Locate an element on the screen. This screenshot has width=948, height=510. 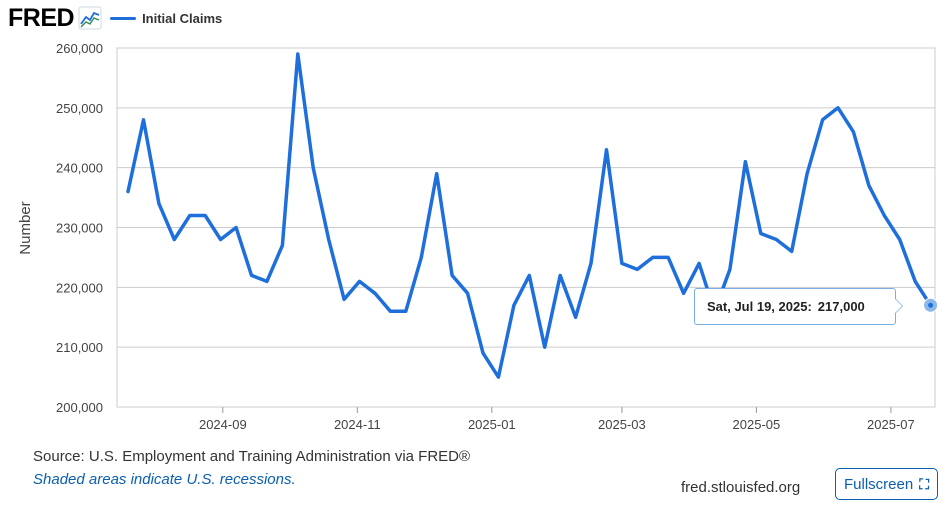
fullscreen-label: Fullscreen is located at coordinates (878, 484).